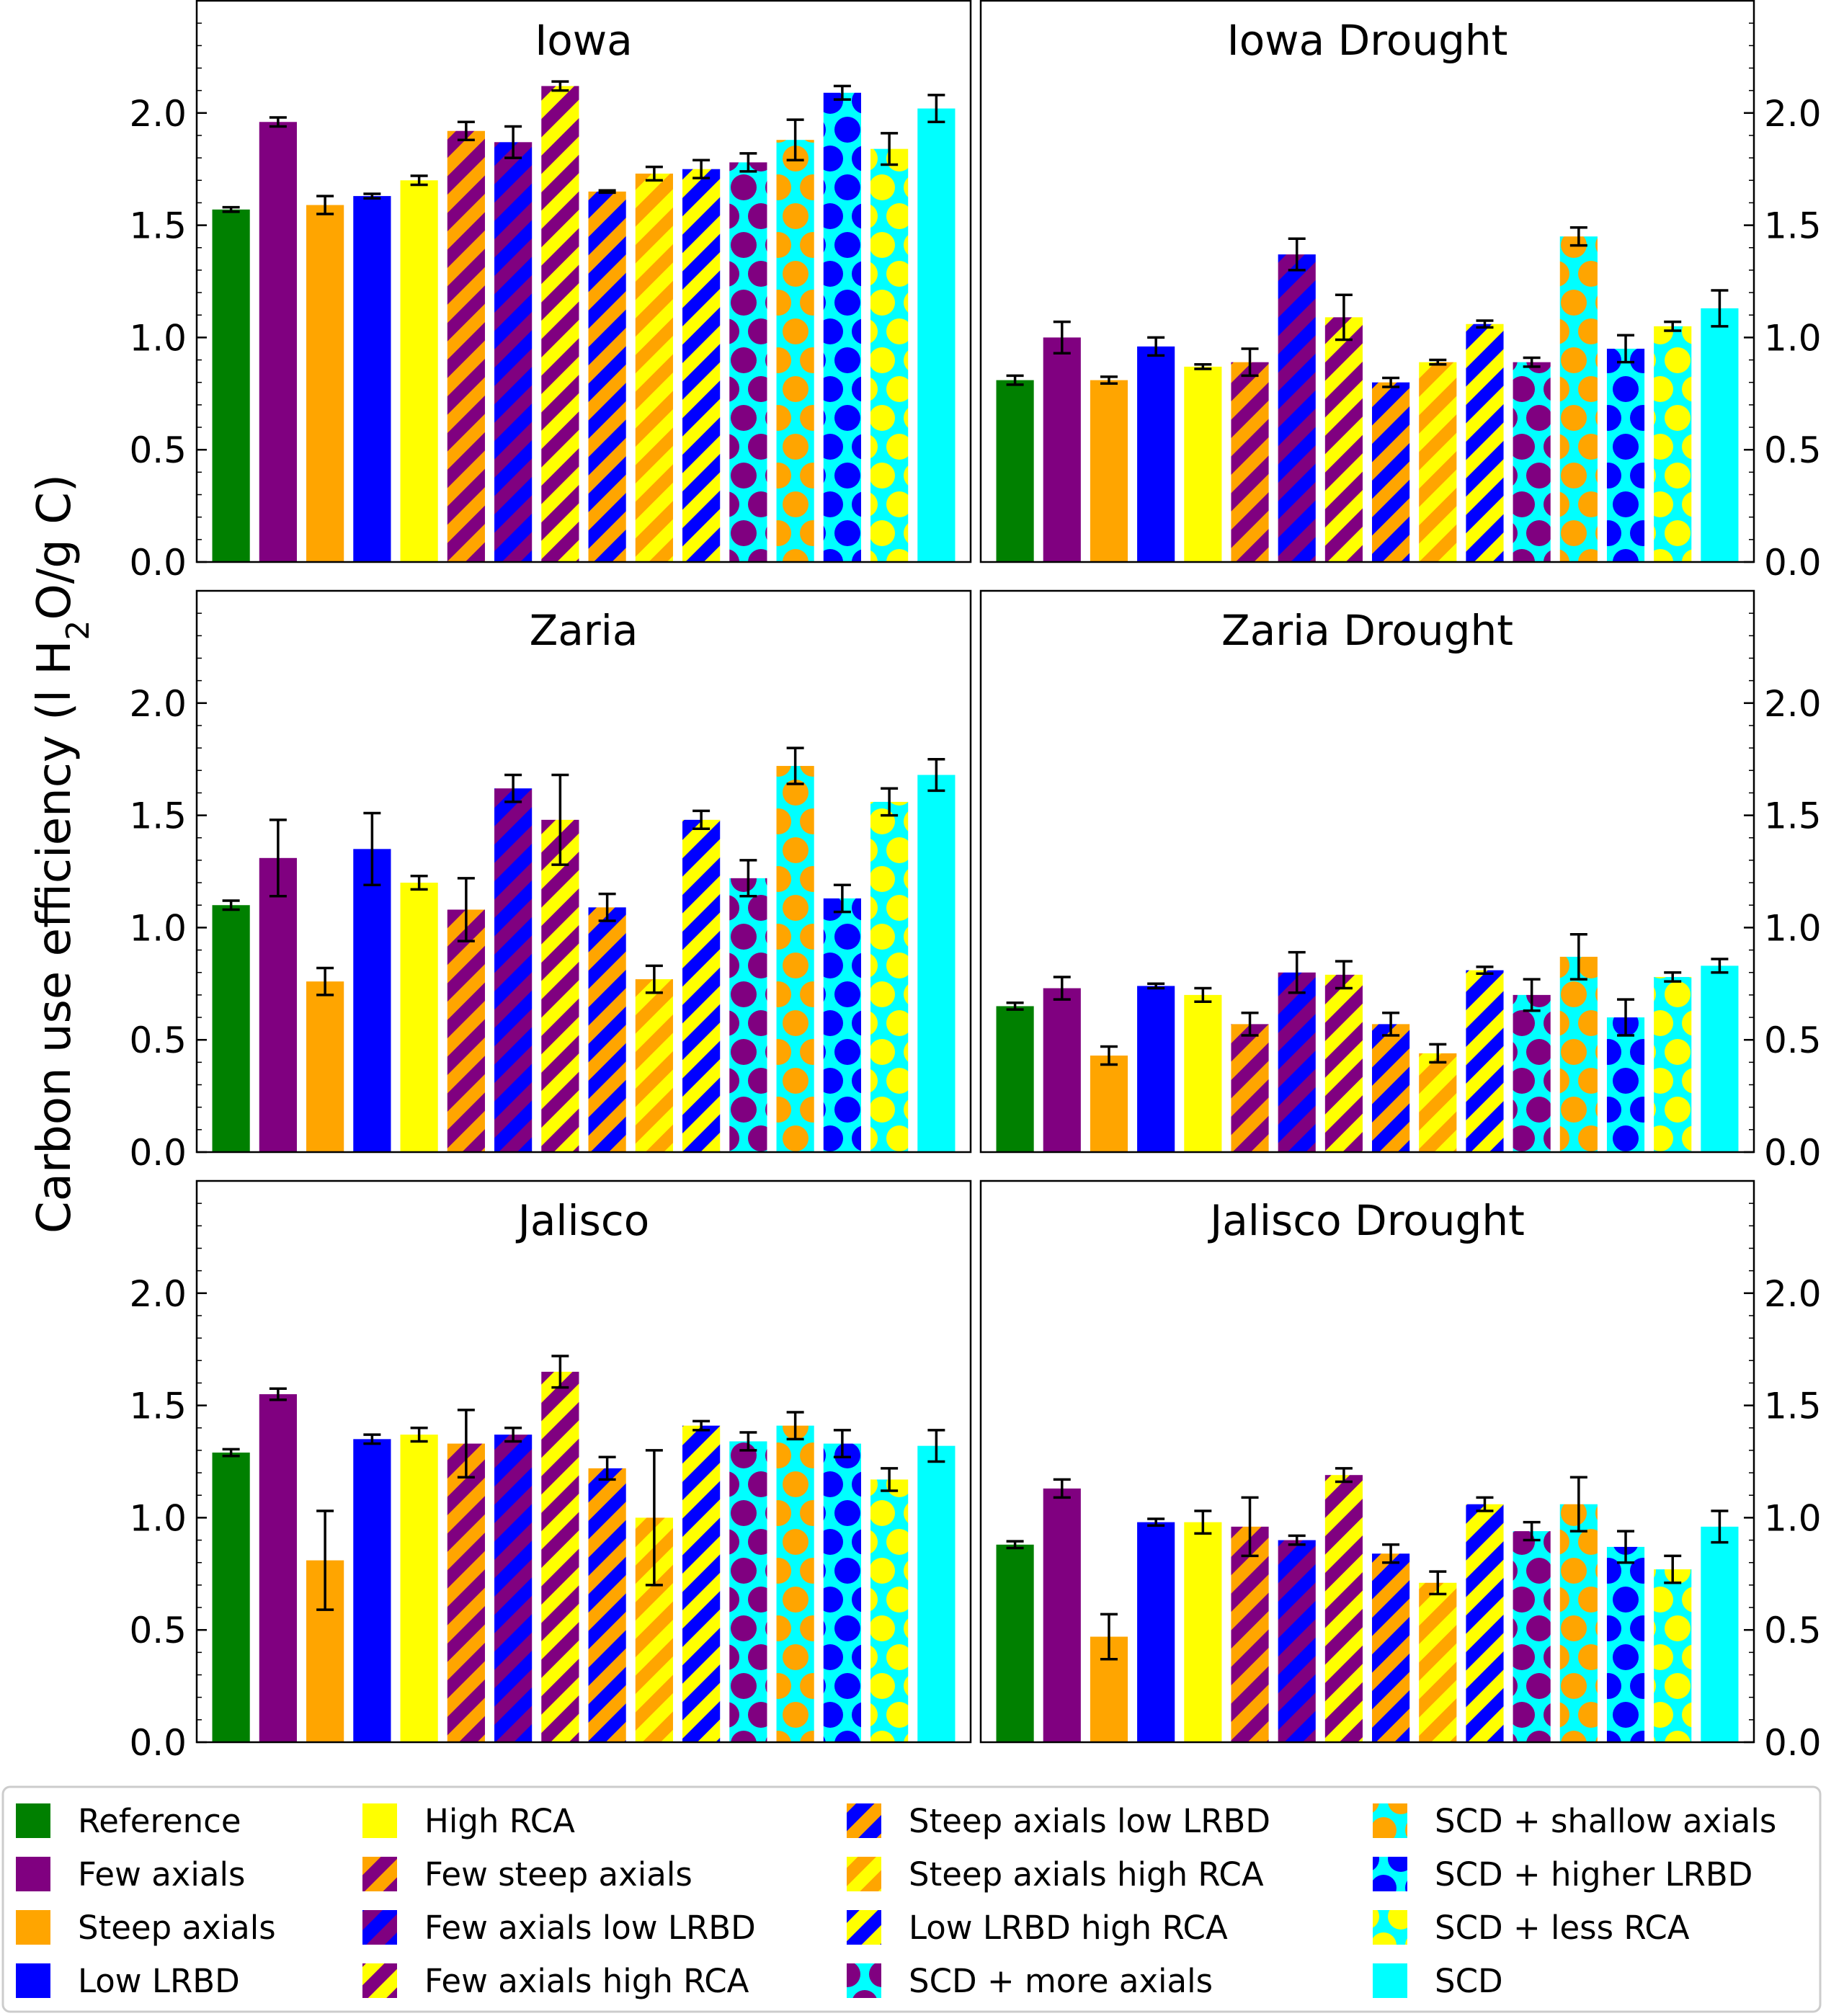 The image size is (1844, 2016). What do you see at coordinates (590, 1928) in the screenshot?
I see `legend-label: Few axials low LRBD` at bounding box center [590, 1928].